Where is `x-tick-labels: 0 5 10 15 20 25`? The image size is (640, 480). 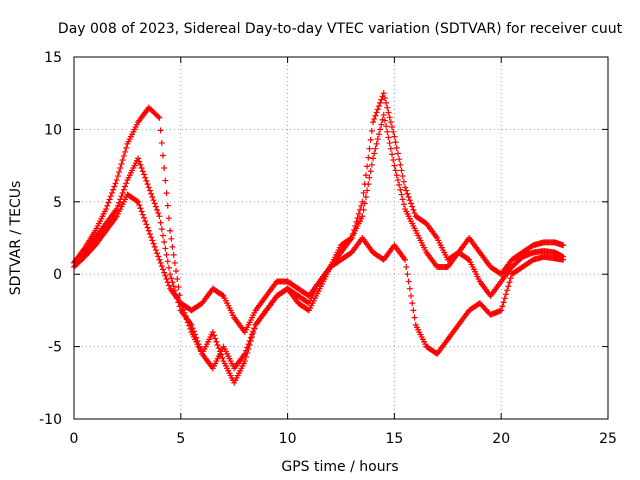
x-tick-labels: 0 5 10 15 20 25 is located at coordinates (343, 439).